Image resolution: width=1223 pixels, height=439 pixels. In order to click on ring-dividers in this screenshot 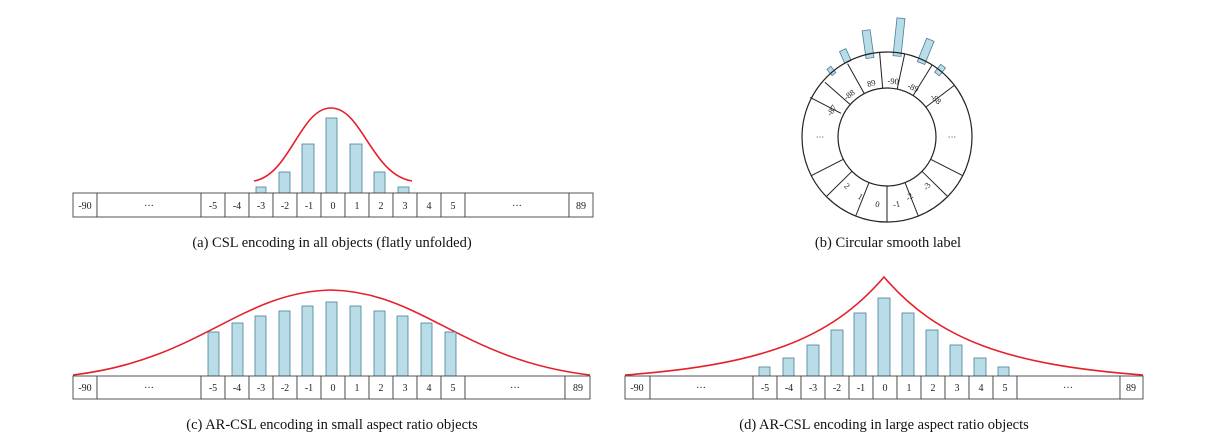, I will do `click(886, 137)`.